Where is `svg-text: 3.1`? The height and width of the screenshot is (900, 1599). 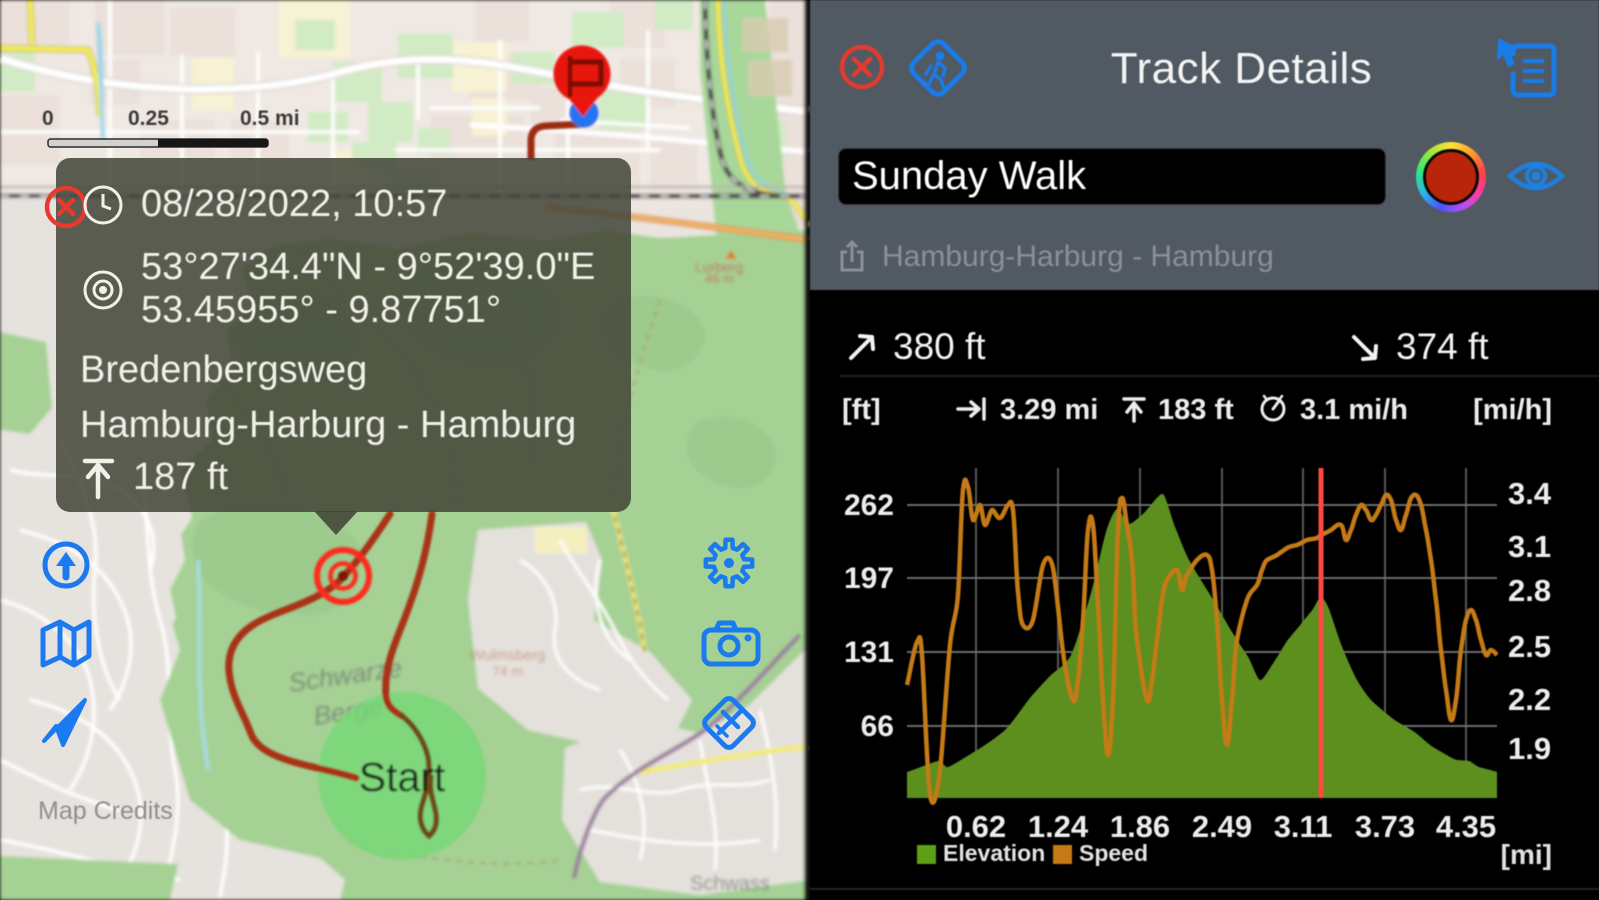
svg-text: 3.1 is located at coordinates (1529, 546).